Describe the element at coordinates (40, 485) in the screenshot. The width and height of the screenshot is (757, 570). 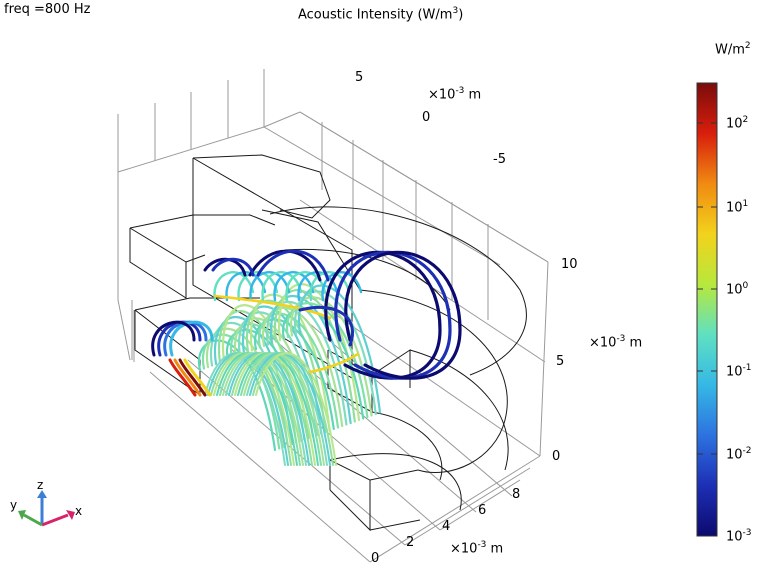
I see `triad-z-label: z` at that location.